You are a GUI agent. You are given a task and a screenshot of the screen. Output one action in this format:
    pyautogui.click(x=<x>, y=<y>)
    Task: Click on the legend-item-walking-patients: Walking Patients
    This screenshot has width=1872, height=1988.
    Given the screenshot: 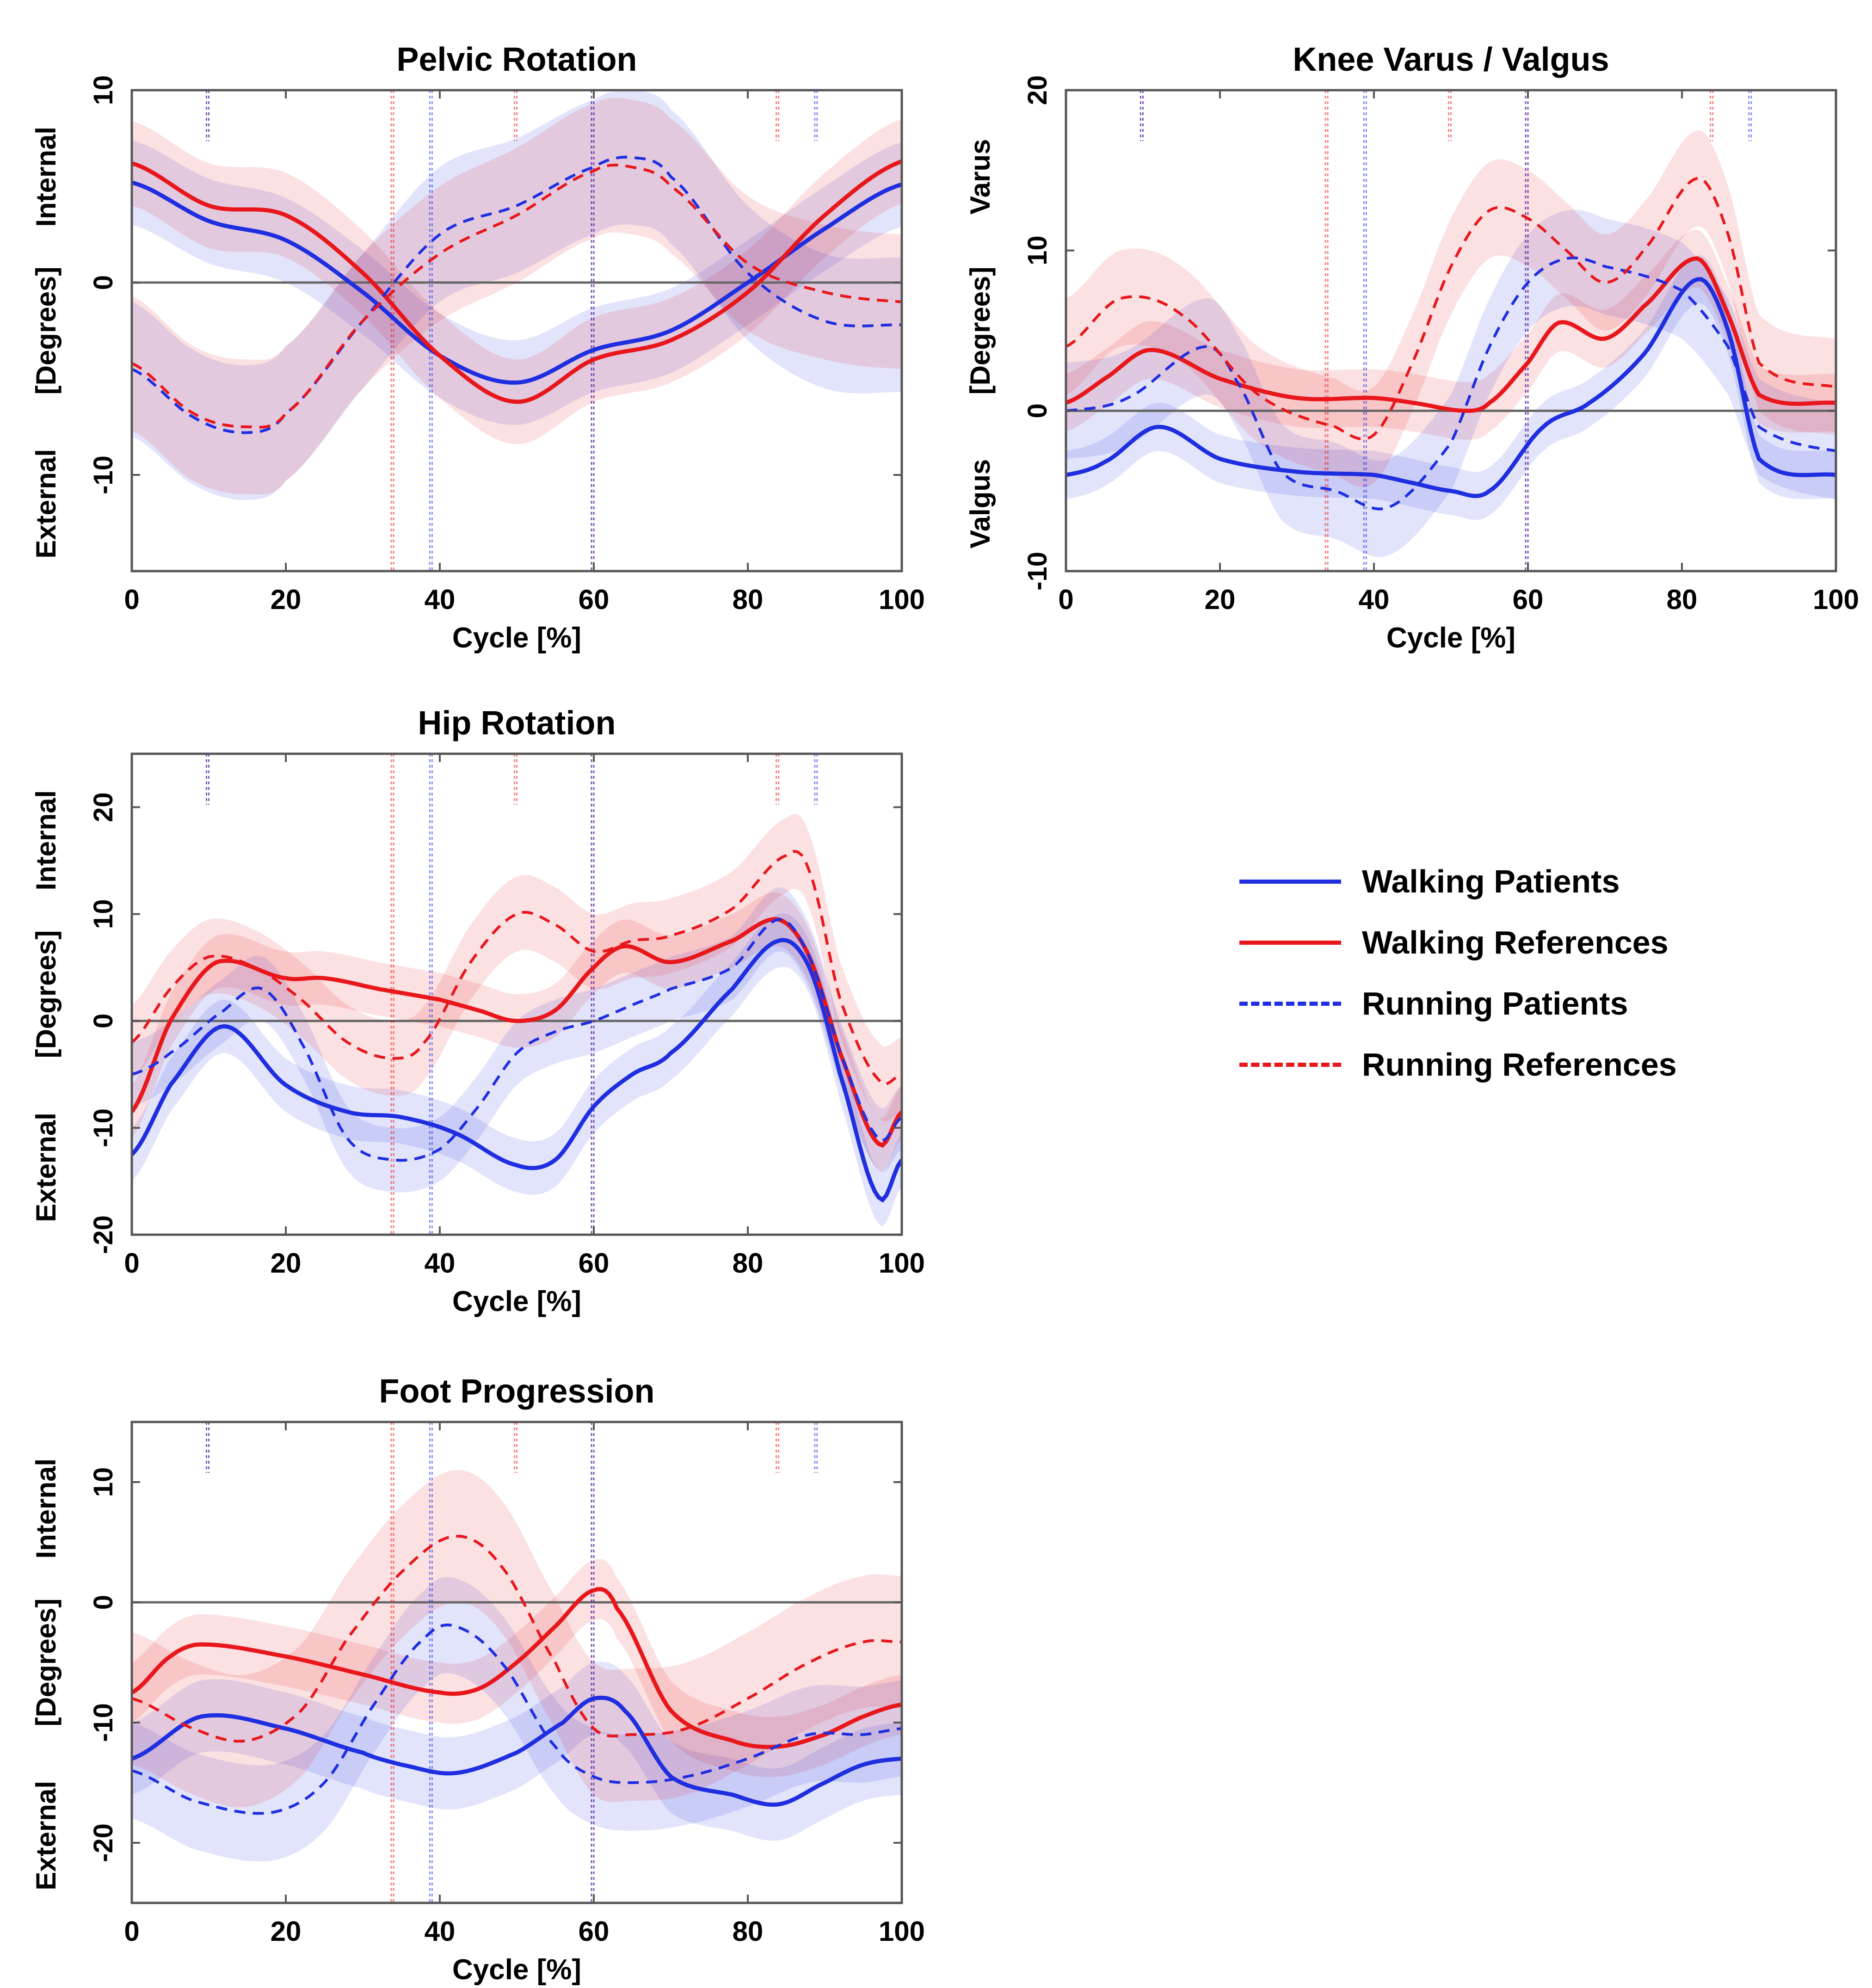 What is the action you would take?
    pyautogui.click(x=1498, y=881)
    